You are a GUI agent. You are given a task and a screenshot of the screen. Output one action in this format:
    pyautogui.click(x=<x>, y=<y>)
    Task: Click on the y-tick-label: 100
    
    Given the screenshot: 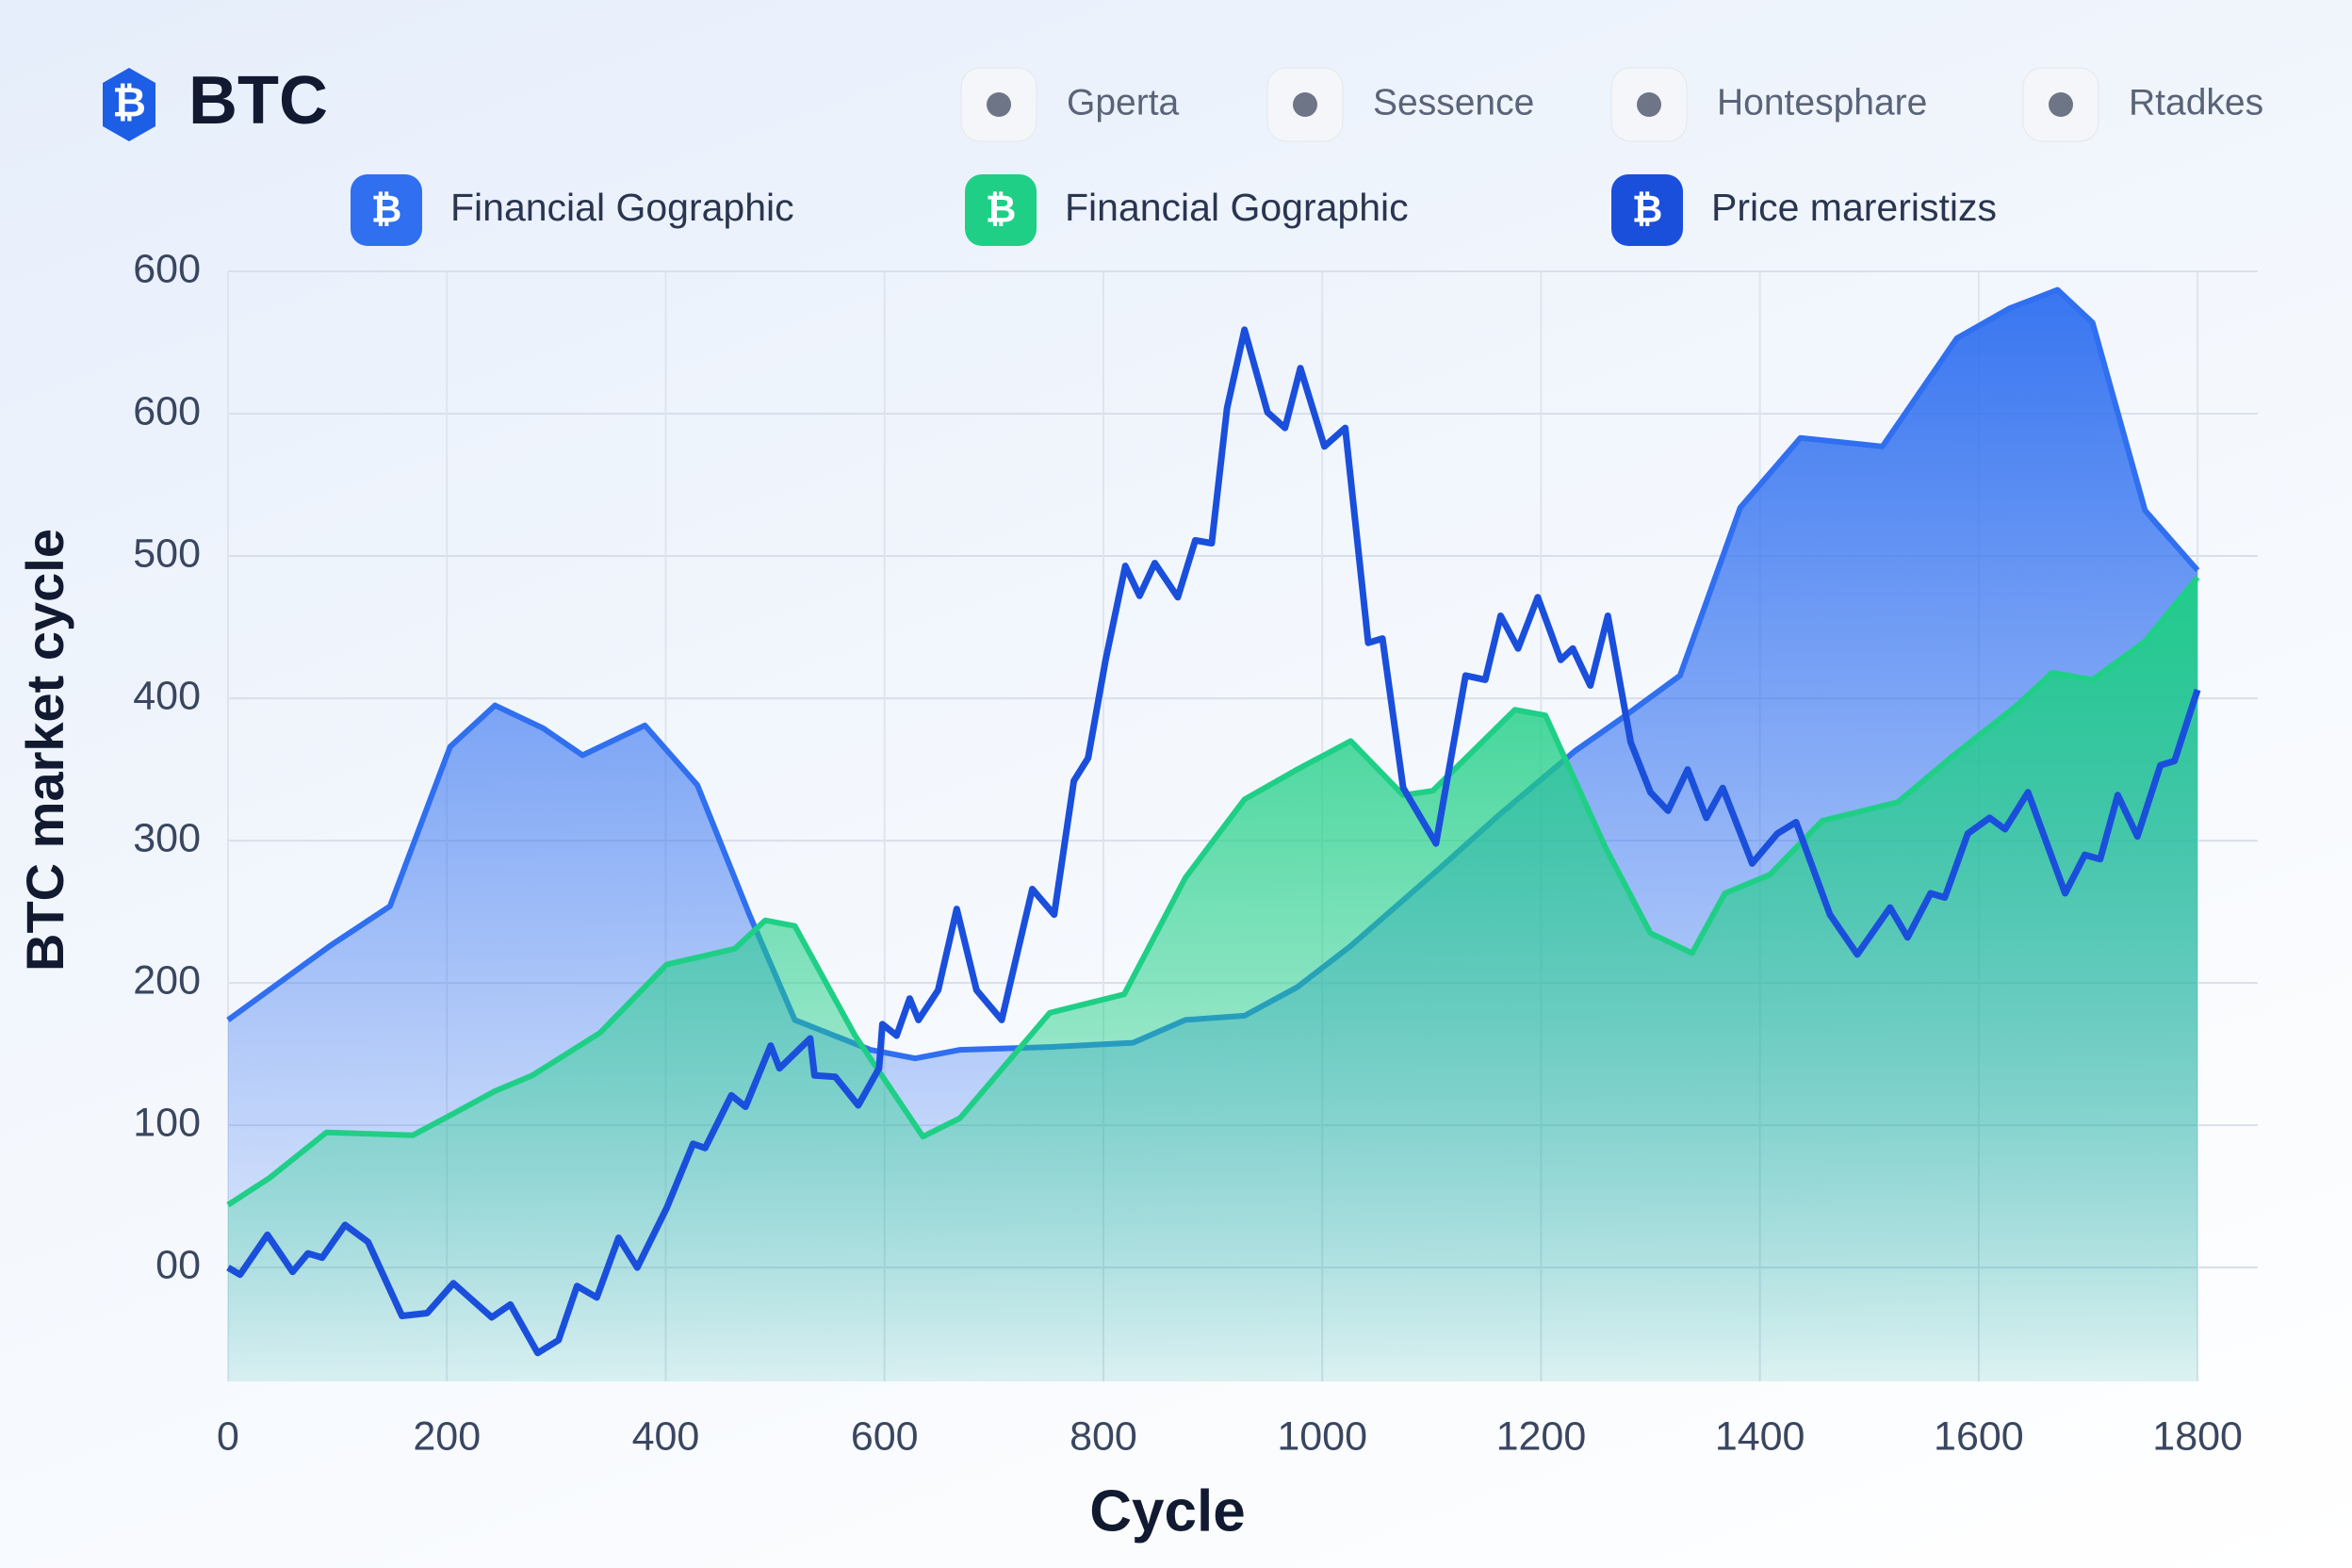 What is the action you would take?
    pyautogui.click(x=167, y=1124)
    